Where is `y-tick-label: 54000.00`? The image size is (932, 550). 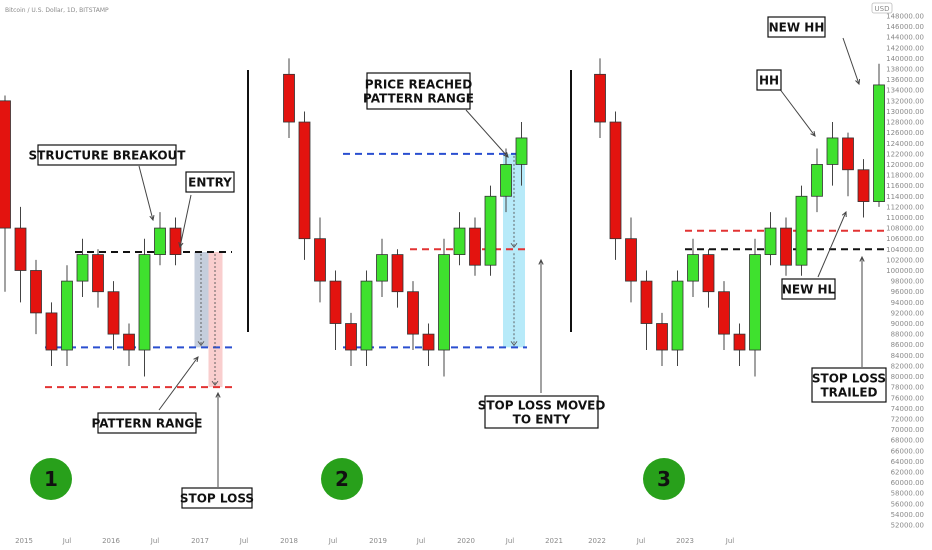 y-tick-label: 54000.00 is located at coordinates (907, 515).